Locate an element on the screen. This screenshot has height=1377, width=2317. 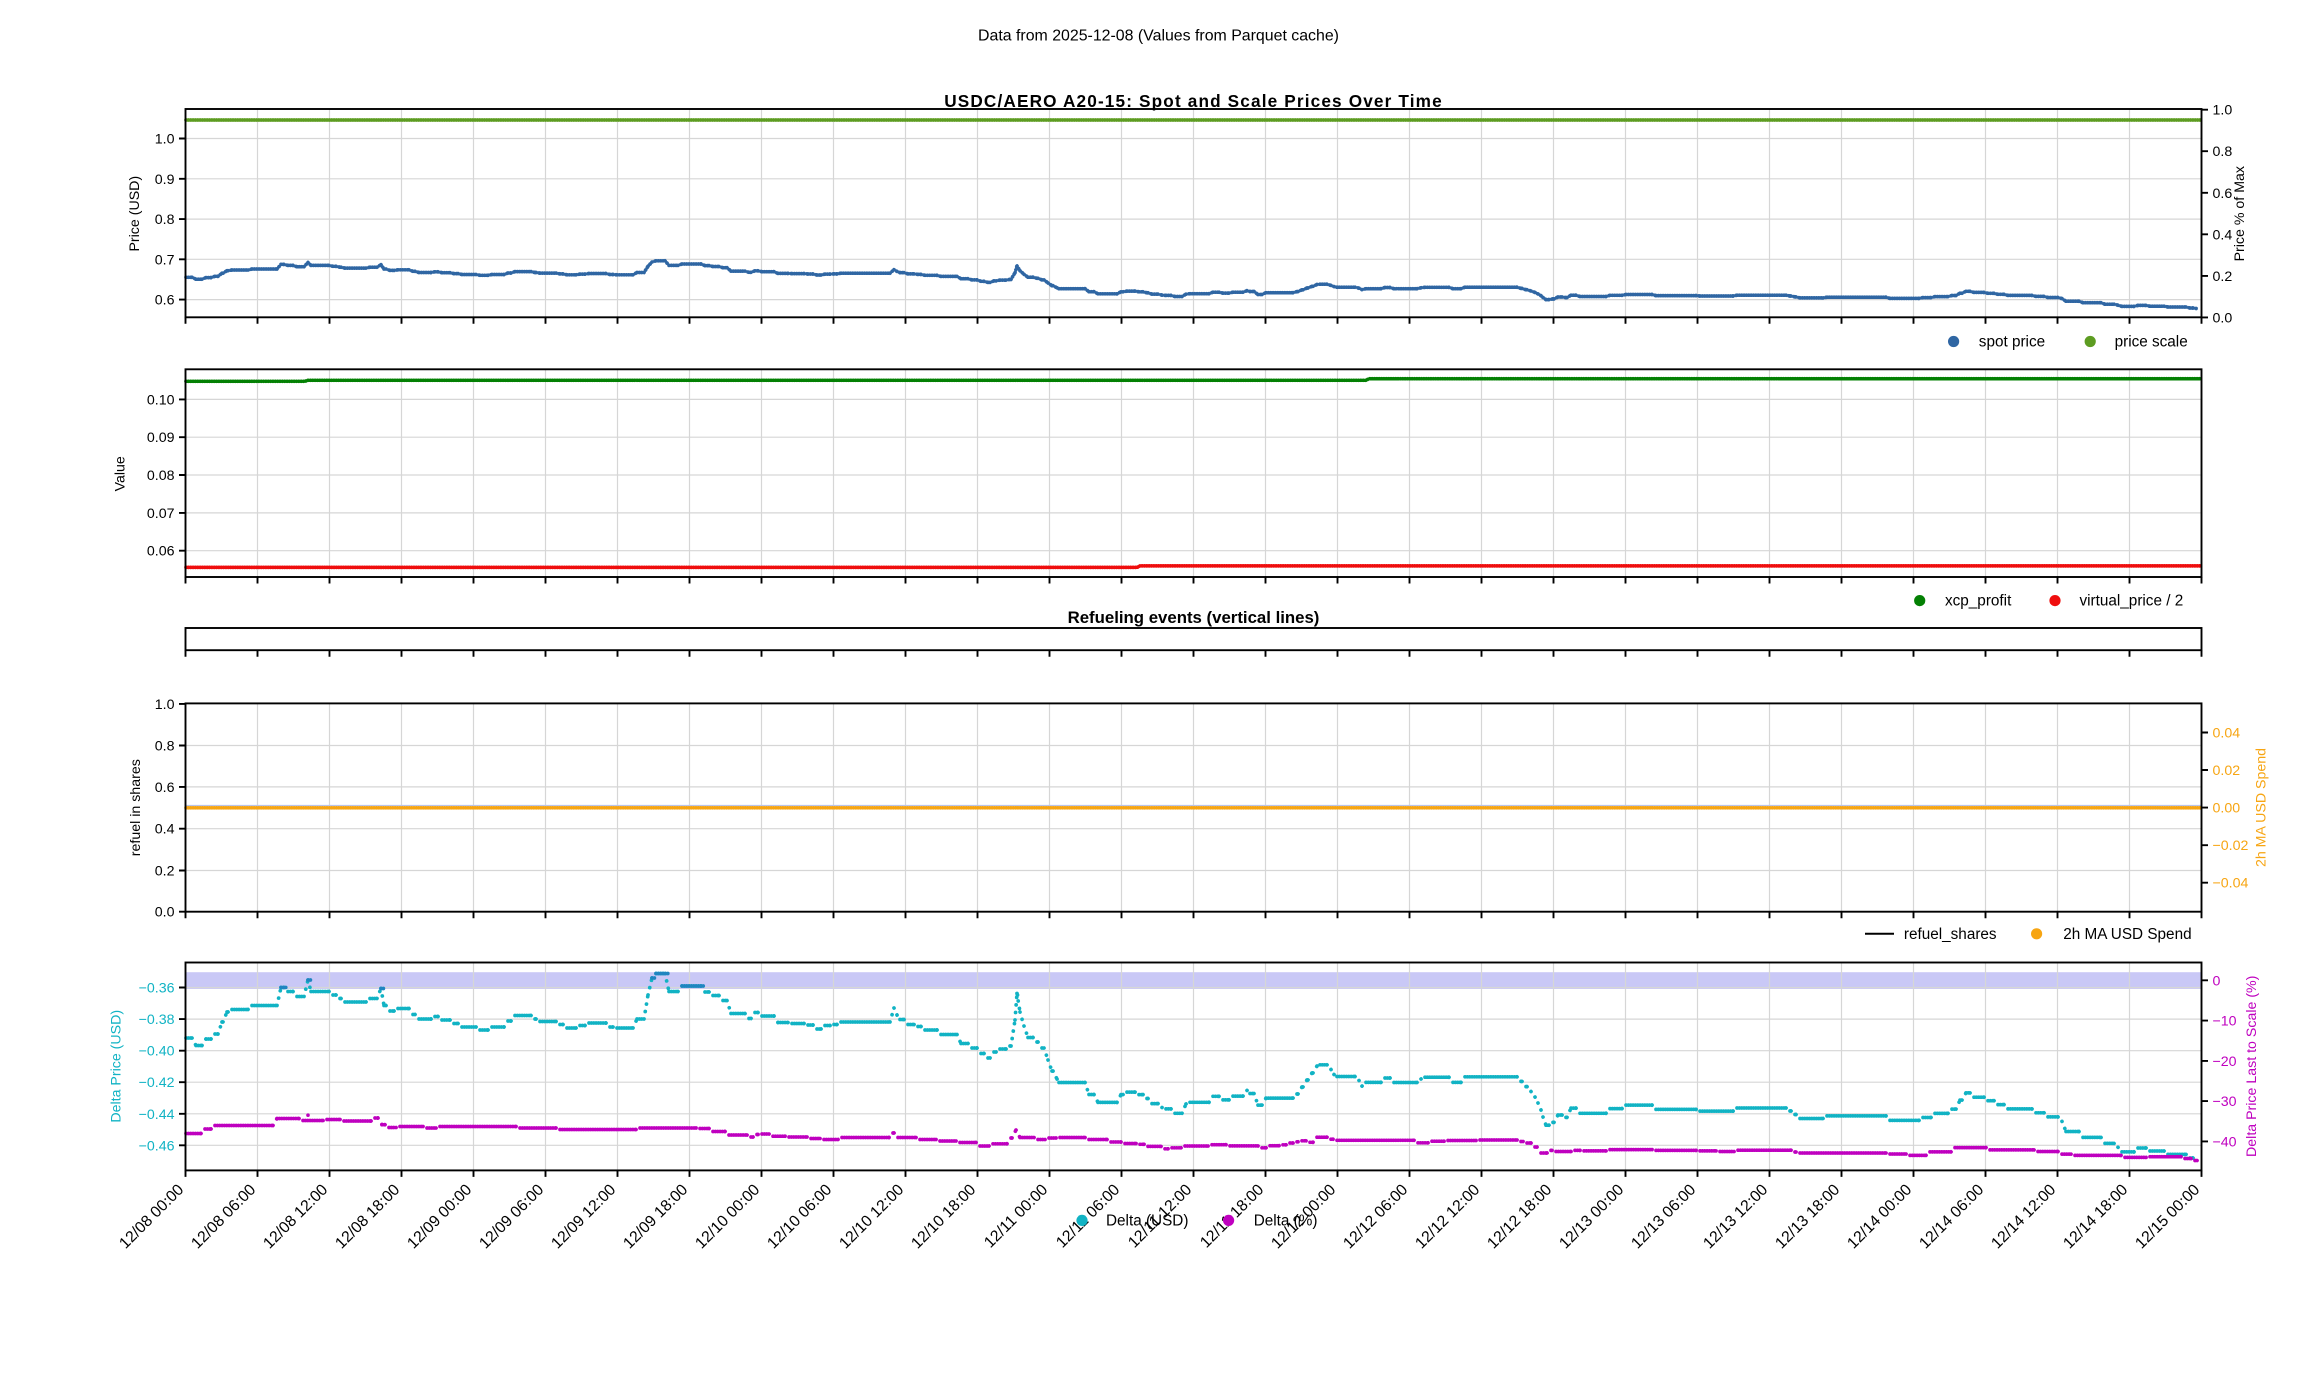
svg-text: −20 is located at coordinates (2225, 1062).